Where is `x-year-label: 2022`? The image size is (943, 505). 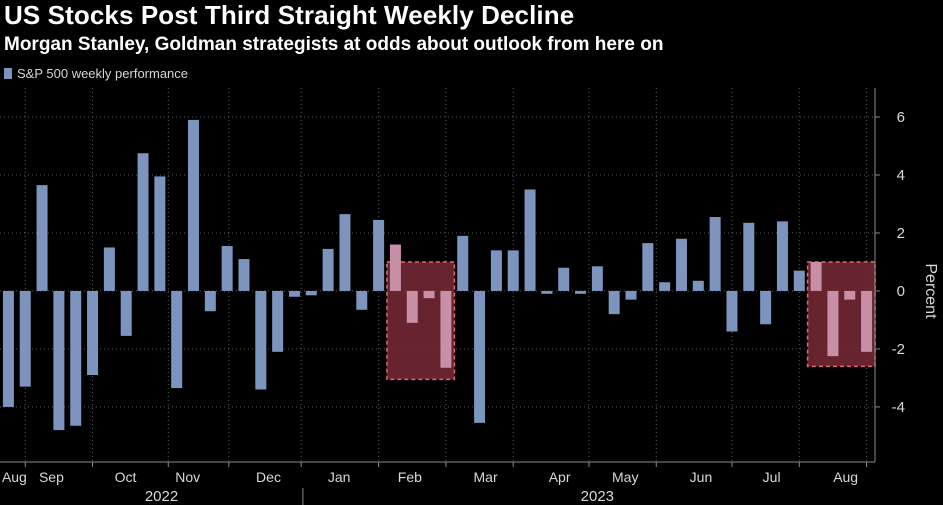 x-year-label: 2022 is located at coordinates (161, 496).